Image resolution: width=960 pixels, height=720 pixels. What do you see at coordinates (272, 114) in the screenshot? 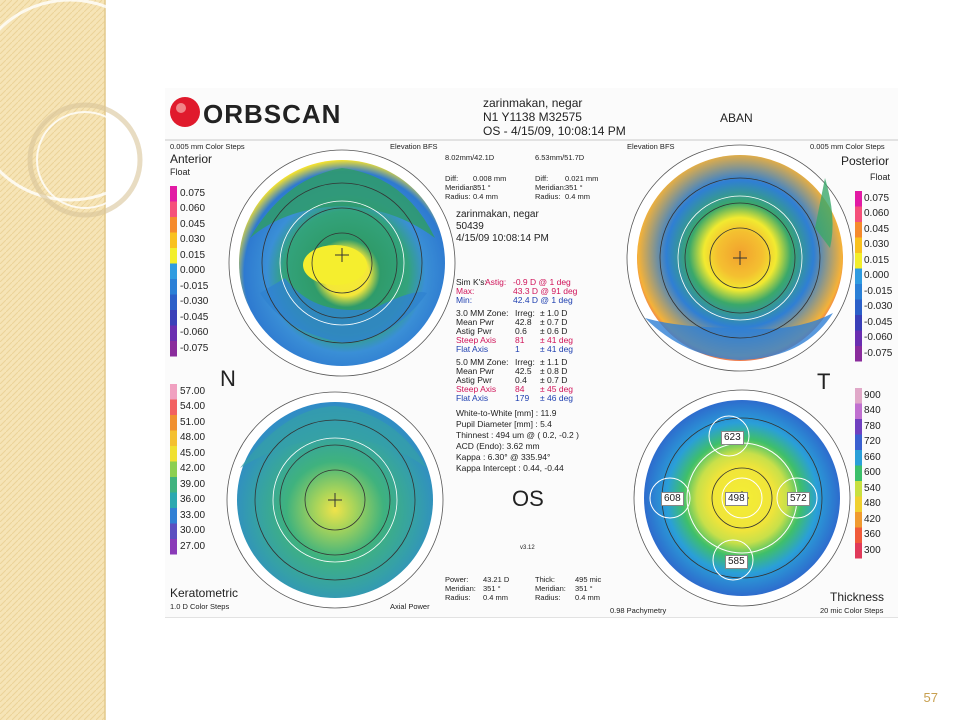
I see `brand-name: ORBSCAN` at bounding box center [272, 114].